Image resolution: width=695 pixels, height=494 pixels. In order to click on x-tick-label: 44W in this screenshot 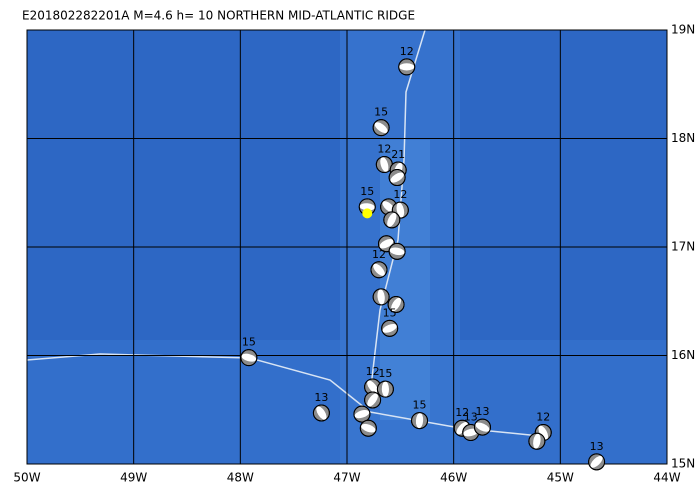, I will do `click(666, 478)`.